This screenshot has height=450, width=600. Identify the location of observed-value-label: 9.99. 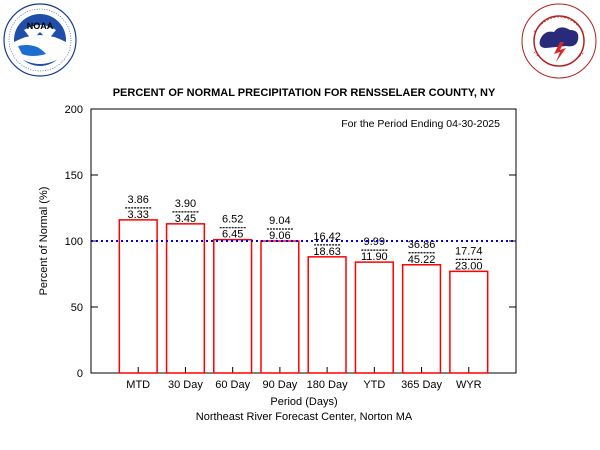
(374, 242).